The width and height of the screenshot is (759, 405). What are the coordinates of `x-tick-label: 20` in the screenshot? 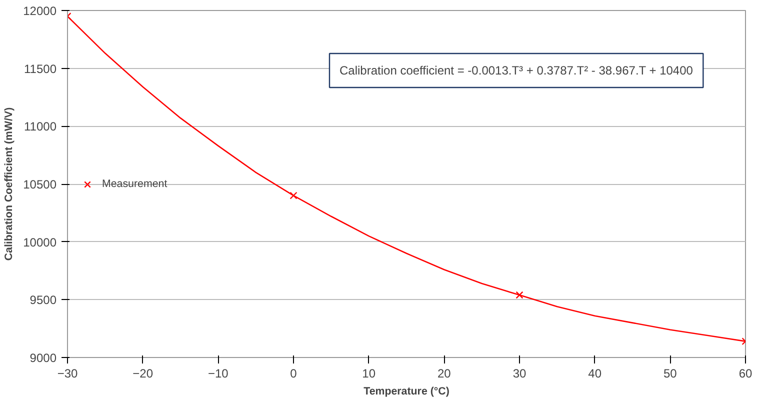 It's located at (444, 373).